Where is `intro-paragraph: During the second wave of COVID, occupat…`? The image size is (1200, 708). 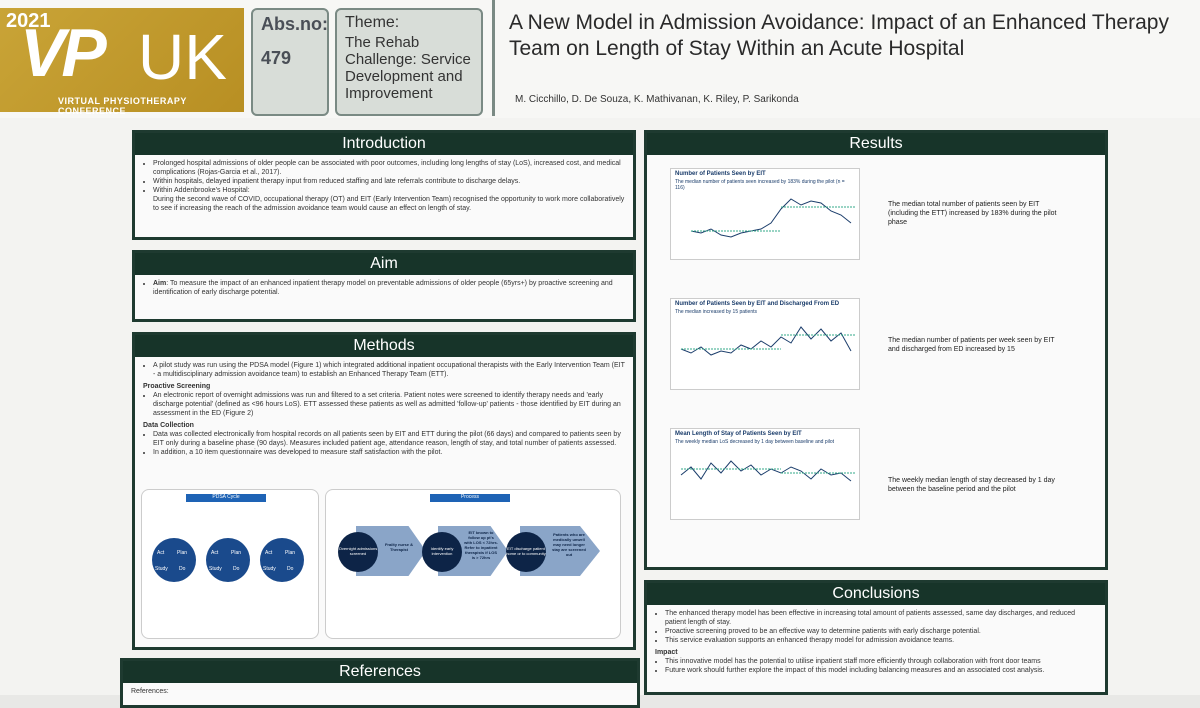
intro-paragraph: During the second wave of COVID, occupat… is located at coordinates (389, 204).